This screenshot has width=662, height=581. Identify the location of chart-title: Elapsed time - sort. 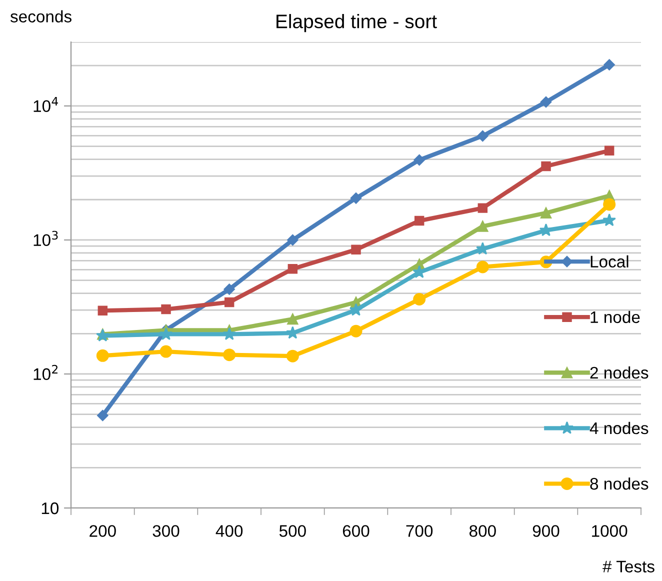
(356, 23).